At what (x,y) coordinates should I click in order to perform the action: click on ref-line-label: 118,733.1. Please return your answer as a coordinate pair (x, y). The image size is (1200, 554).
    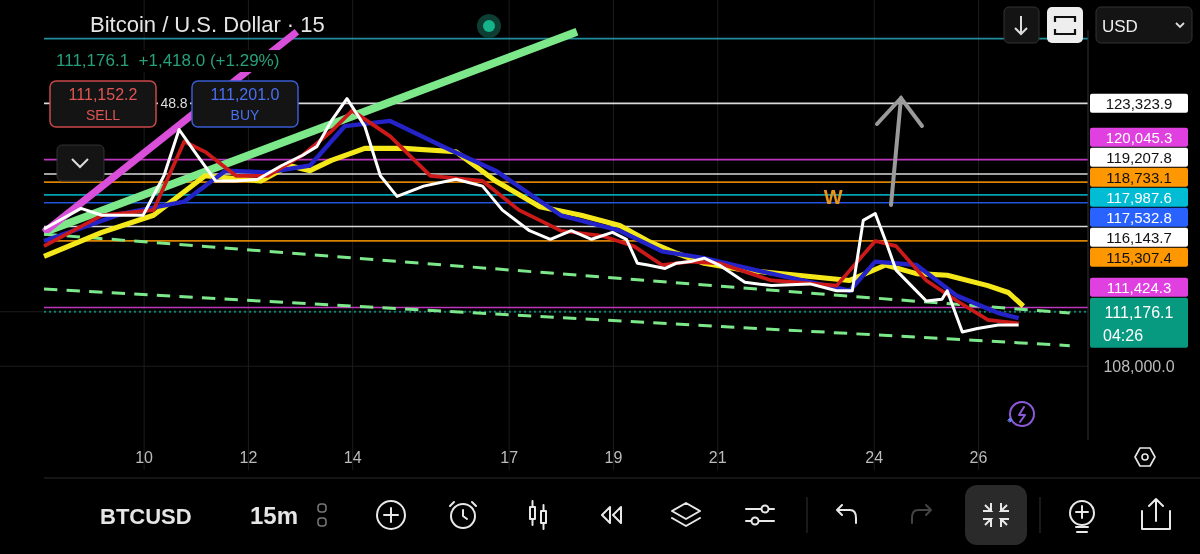
    Looking at the image, I should click on (1139, 177).